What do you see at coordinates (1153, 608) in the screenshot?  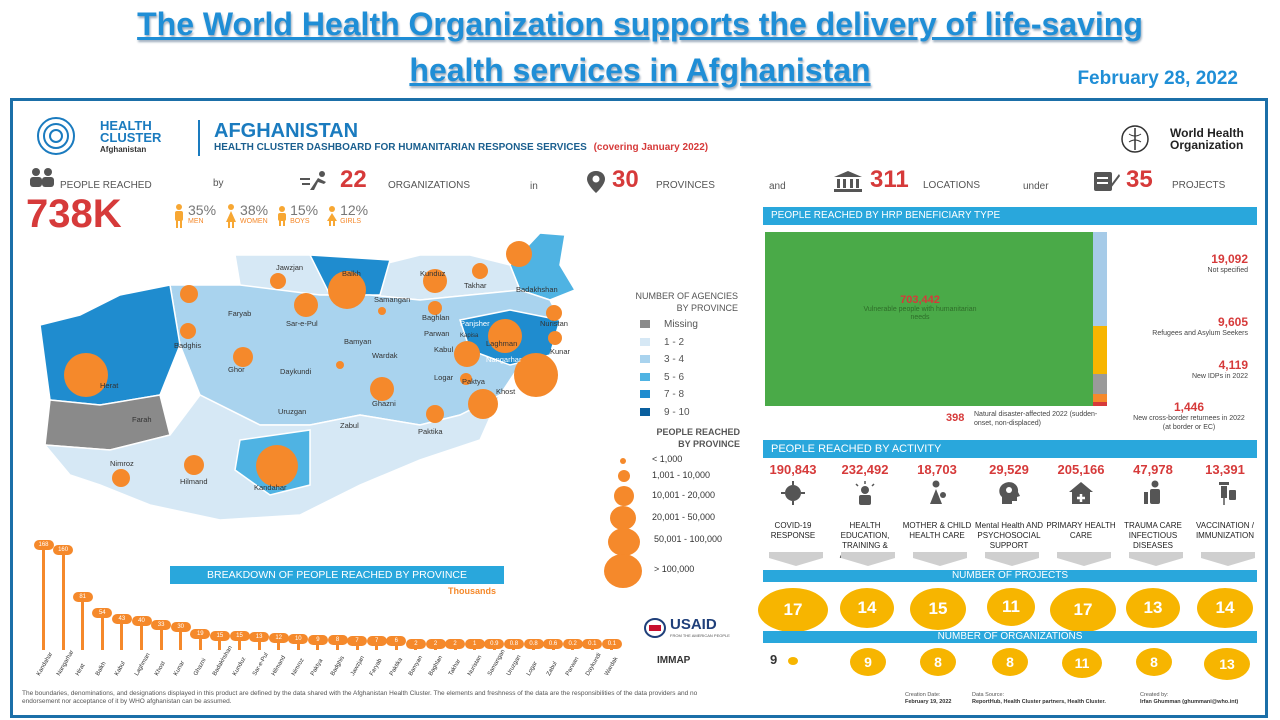 I see `projects-trauma: 13` at bounding box center [1153, 608].